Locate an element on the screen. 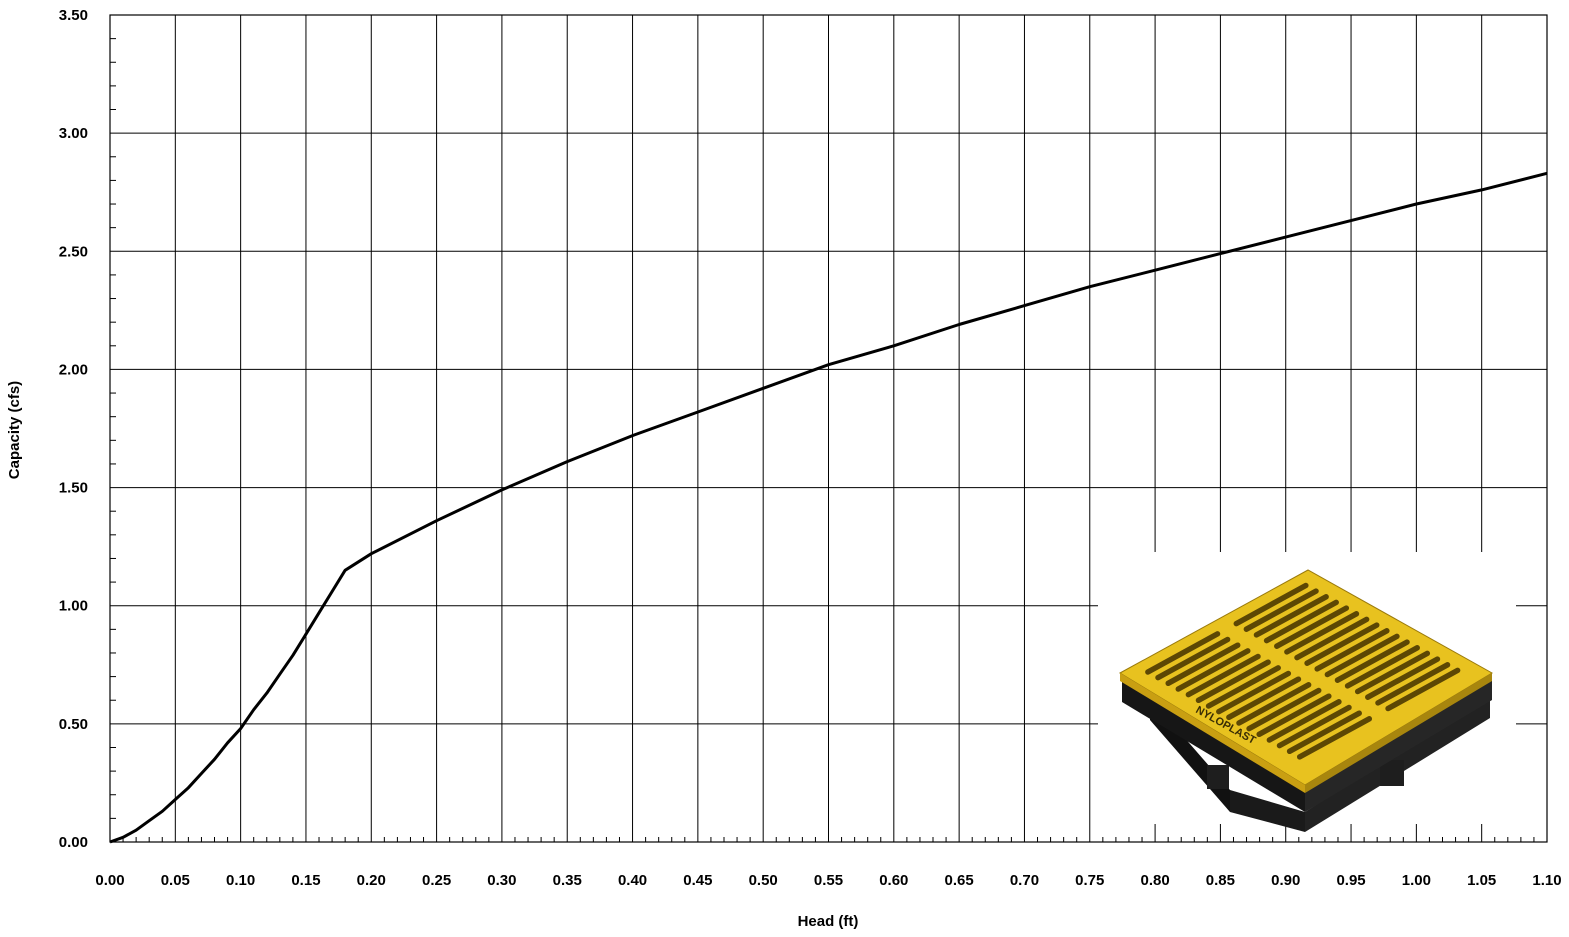 Image resolution: width=1569 pixels, height=937 pixels. x-tick-label: 0.45 is located at coordinates (697, 880).